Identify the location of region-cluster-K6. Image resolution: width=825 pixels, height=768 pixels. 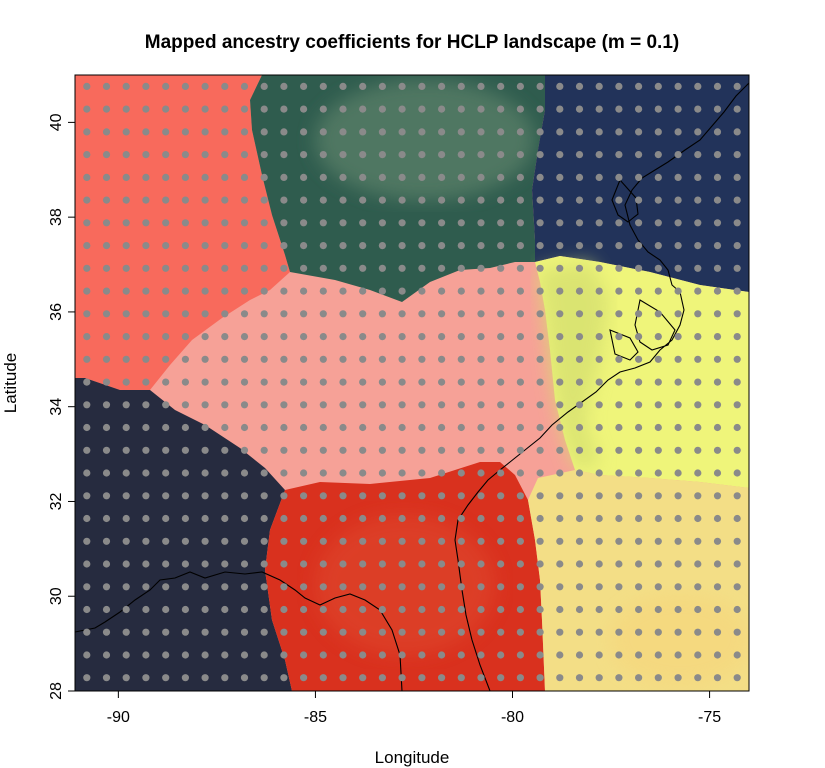
(183, 534).